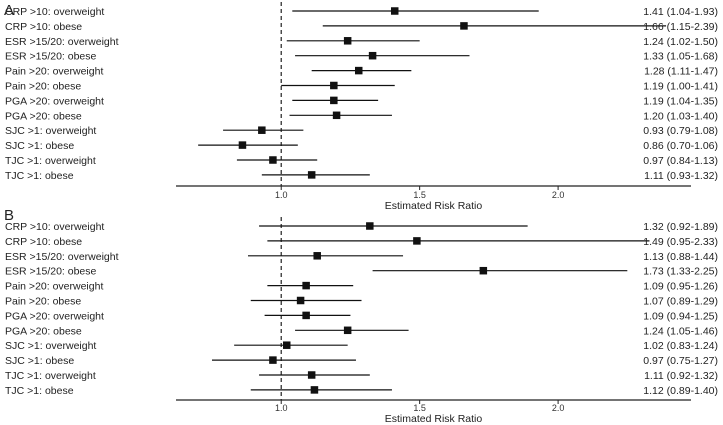  Describe the element at coordinates (680, 272) in the screenshot. I see `estimate-label: 1.73 (1.33-2.25)` at that location.